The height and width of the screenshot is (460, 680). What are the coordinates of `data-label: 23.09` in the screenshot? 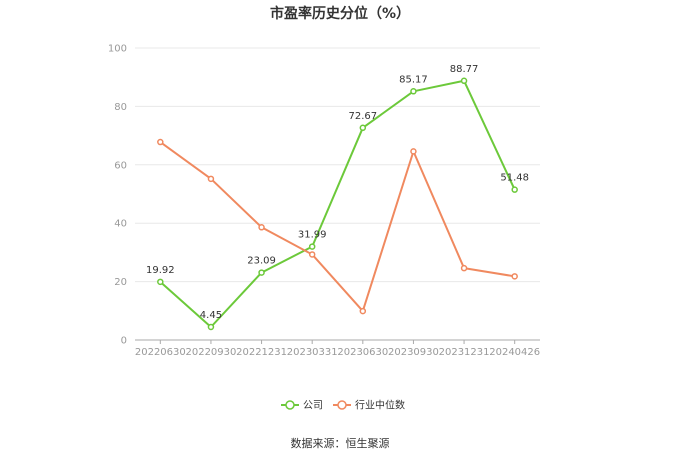 It's located at (261, 261).